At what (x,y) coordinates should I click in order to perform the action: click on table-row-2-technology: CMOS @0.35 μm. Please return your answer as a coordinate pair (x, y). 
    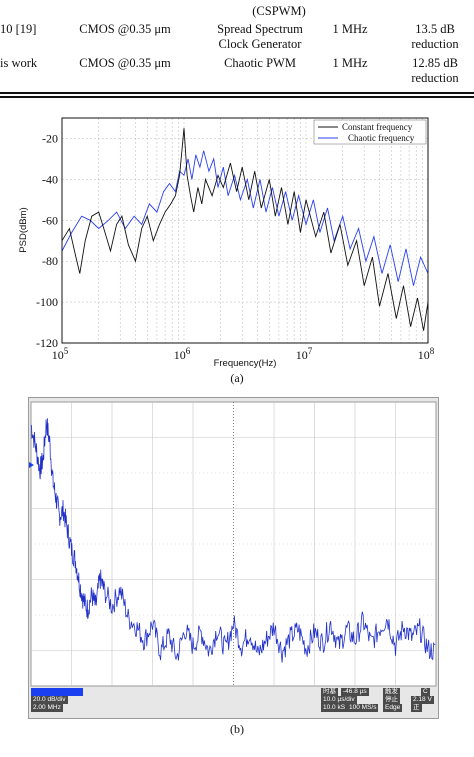
    Looking at the image, I should click on (125, 63).